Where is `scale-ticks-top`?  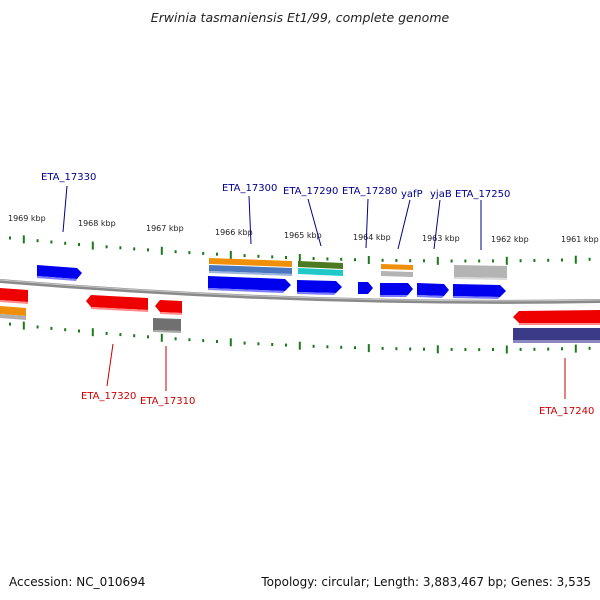
scale-ticks-top is located at coordinates (300, 250).